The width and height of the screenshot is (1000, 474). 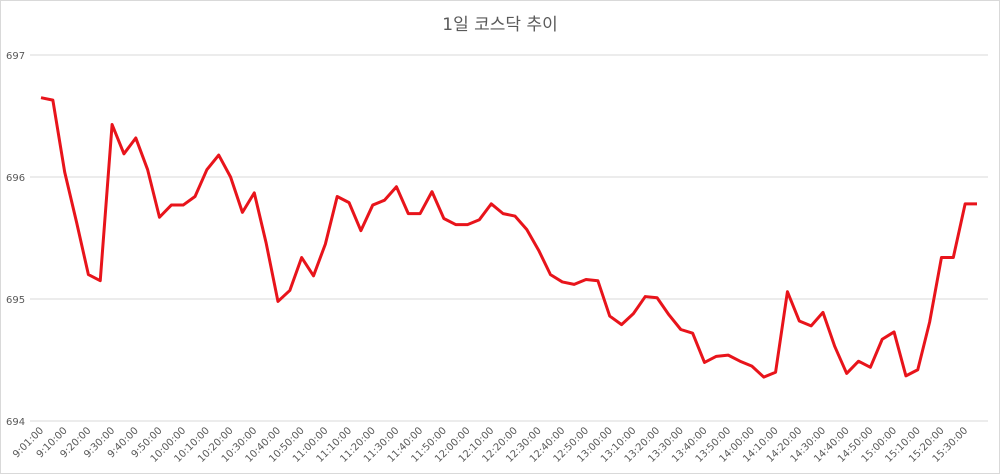 I want to click on y-tick-label: 694, so click(x=15, y=422).